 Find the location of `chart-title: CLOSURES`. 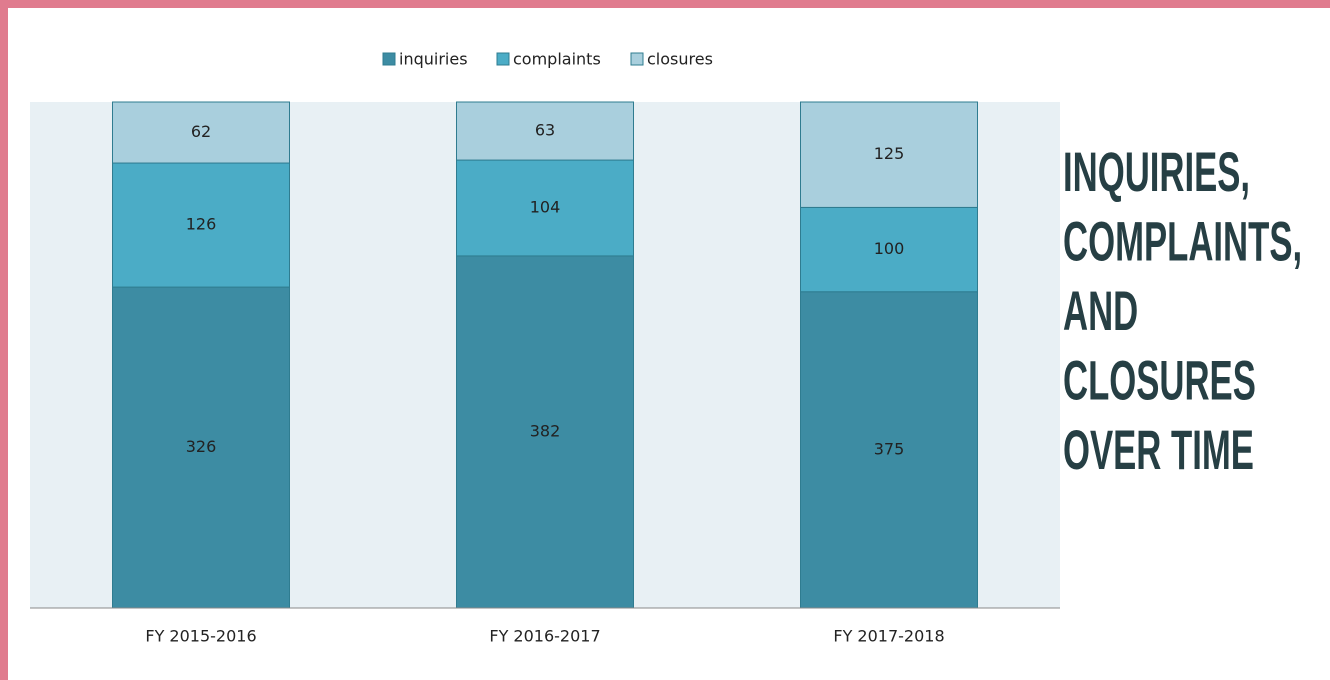

chart-title: CLOSURES is located at coordinates (1159, 380).